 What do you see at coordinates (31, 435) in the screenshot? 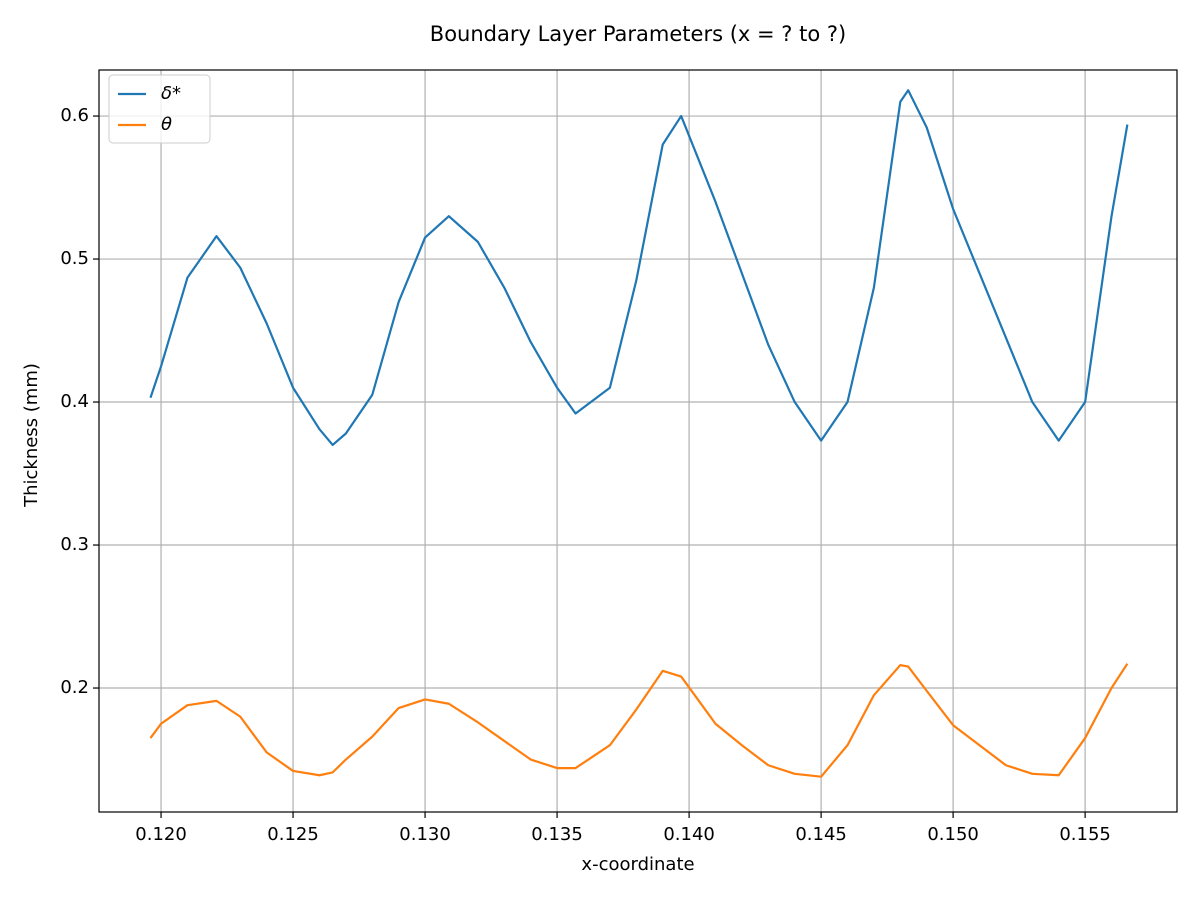
I see `y-axis-label: Thickness (mm)` at bounding box center [31, 435].